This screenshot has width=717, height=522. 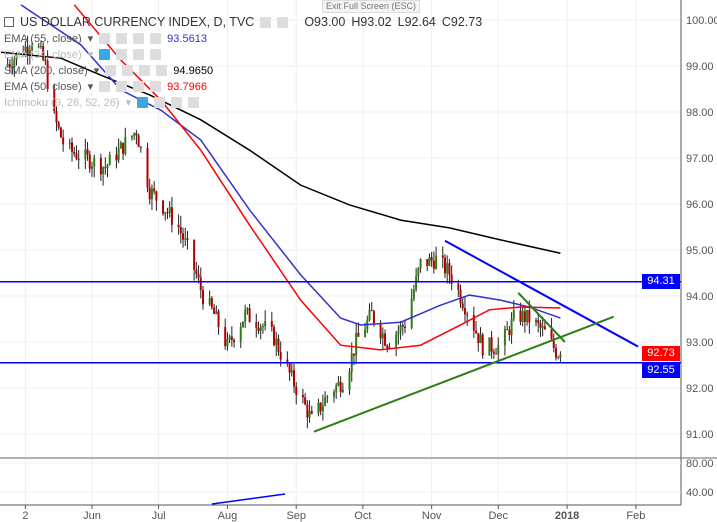 What do you see at coordinates (228, 516) in the screenshot?
I see `x-tick-label: Aug` at bounding box center [228, 516].